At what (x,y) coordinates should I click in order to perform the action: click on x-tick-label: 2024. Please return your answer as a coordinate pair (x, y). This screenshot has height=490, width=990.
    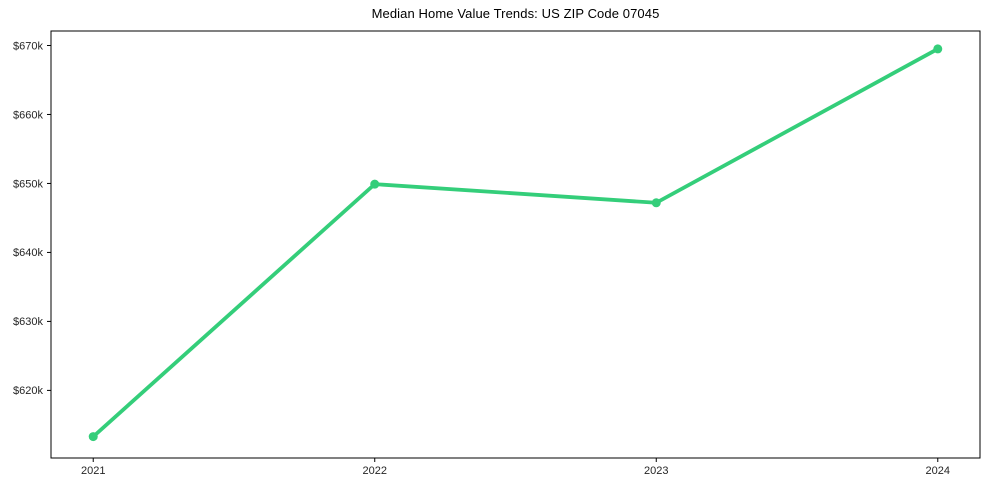
    Looking at the image, I should click on (938, 471).